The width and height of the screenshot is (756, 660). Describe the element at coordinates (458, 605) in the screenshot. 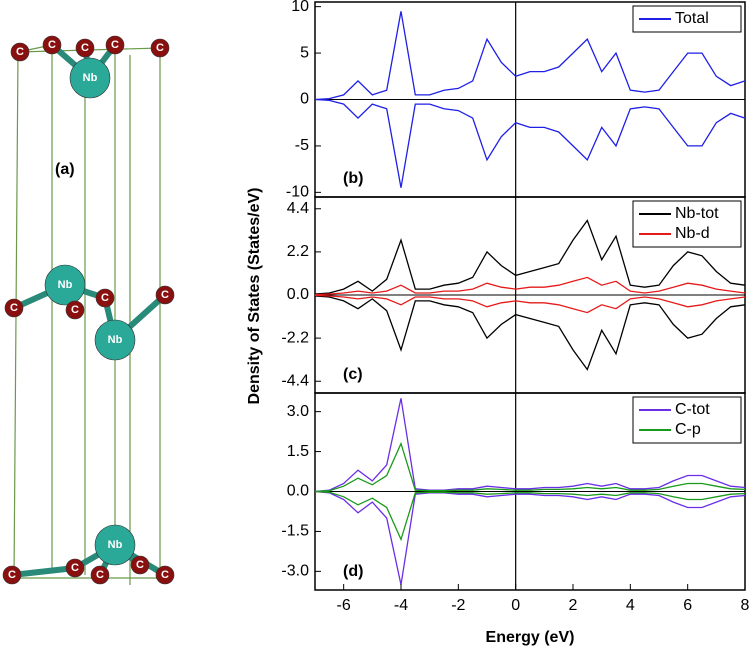

I see `x-tick-label: -2` at that location.